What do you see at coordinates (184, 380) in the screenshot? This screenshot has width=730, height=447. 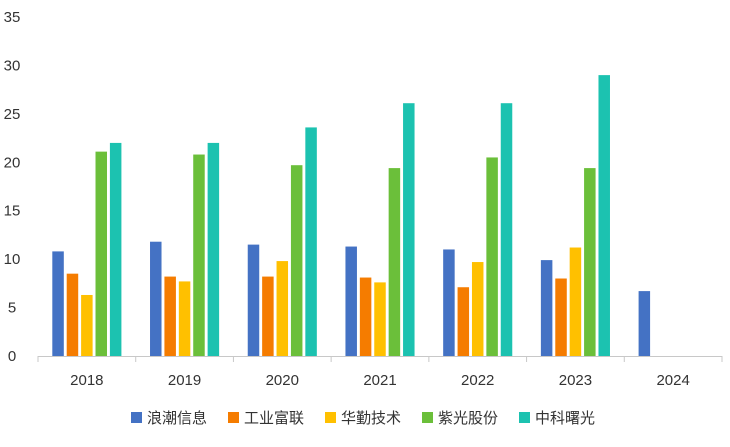 I see `x-tick-label: 2019` at bounding box center [184, 380].